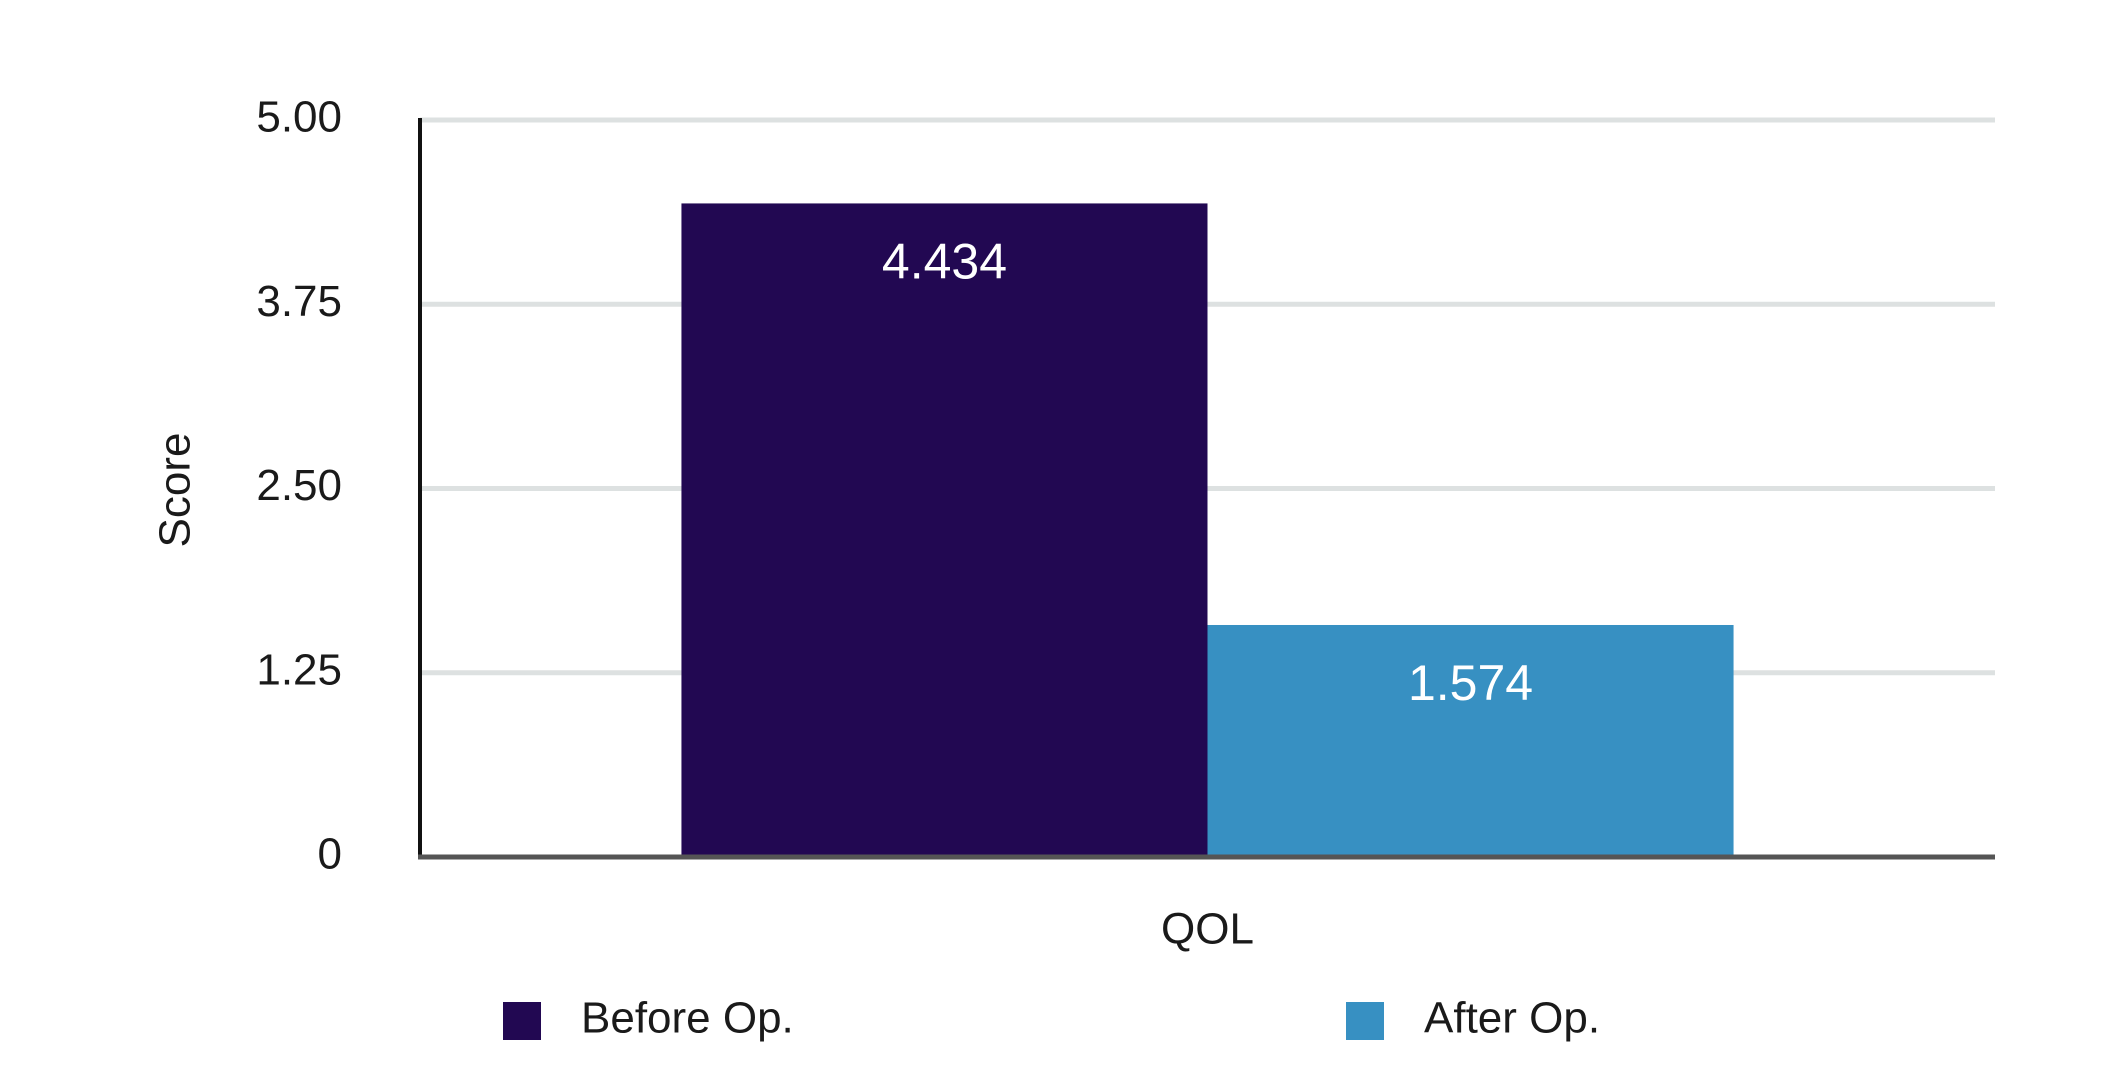  I want to click on y-axis-title: Score, so click(175, 490).